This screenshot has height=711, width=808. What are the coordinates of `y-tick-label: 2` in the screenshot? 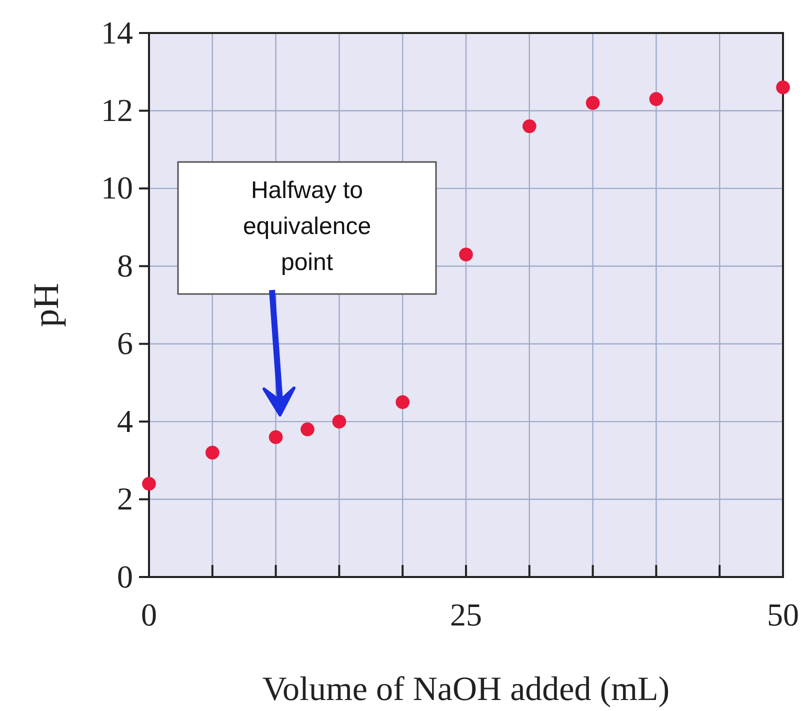 It's located at (125, 498).